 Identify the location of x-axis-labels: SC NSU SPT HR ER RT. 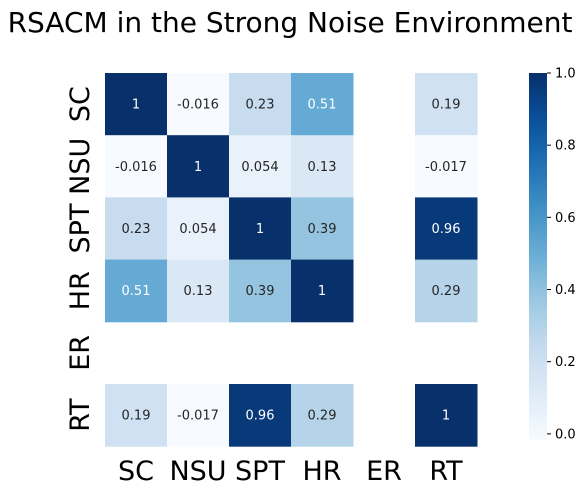
(290, 471).